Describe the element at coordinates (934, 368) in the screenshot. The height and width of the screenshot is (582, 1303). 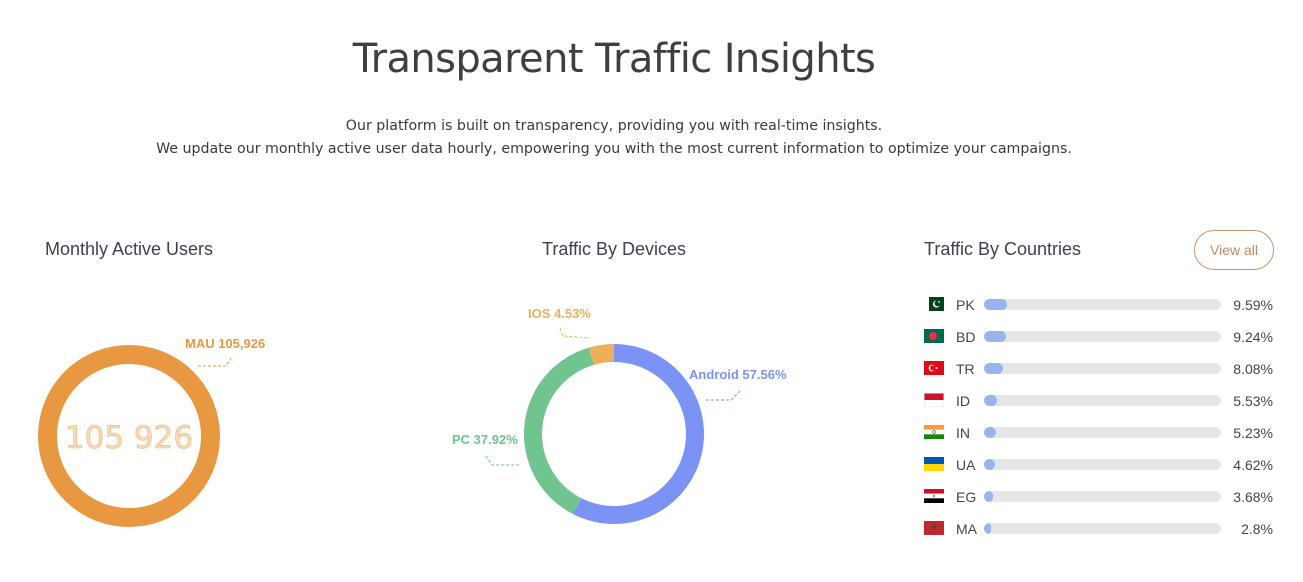
I see `tr-flag-icon` at that location.